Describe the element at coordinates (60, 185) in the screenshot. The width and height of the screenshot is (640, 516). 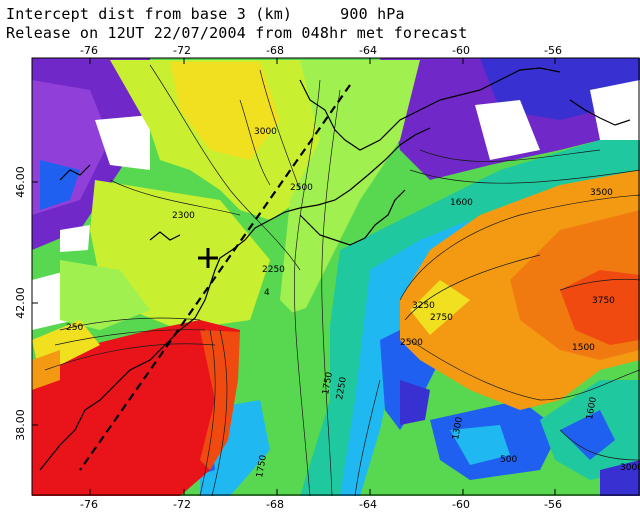
I see `region-blue-nw` at that location.